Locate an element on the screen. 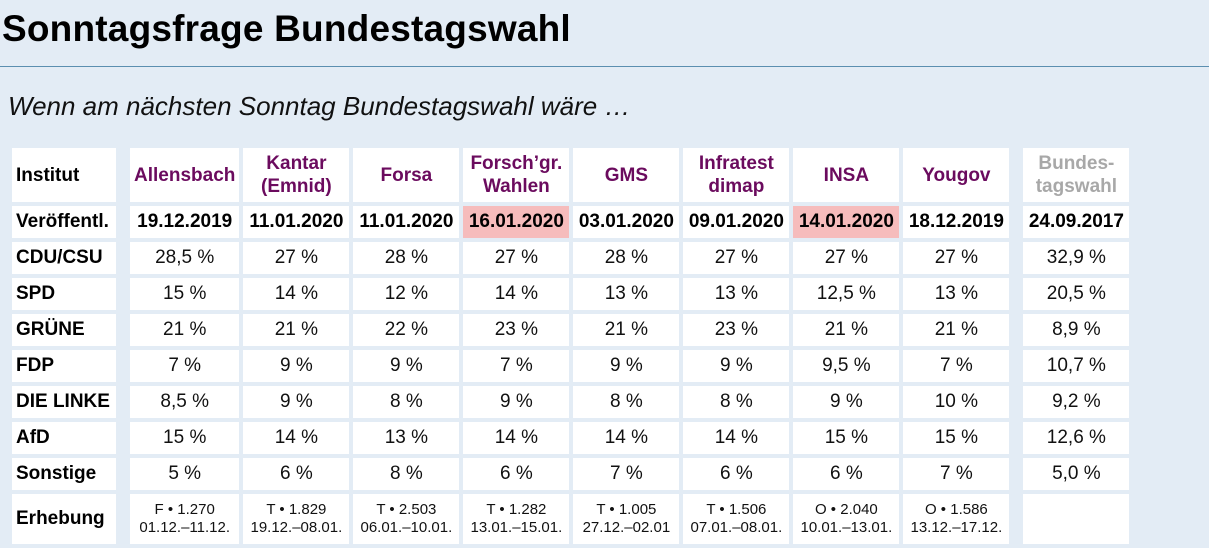  publication-date: 11.01.2020 is located at coordinates (406, 222).